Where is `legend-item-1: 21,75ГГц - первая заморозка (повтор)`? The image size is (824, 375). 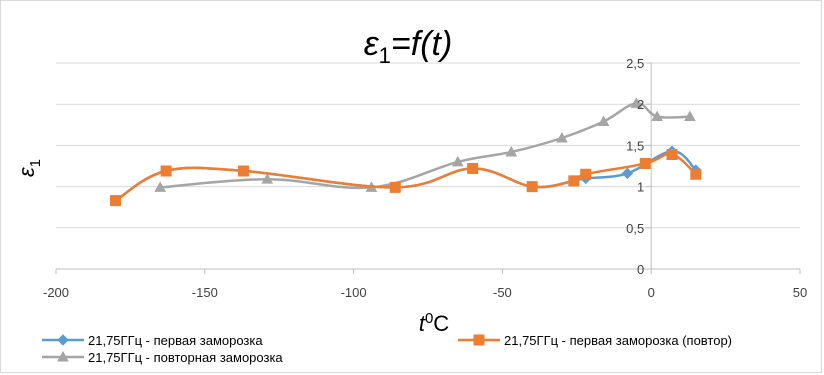 legend-item-1: 21,75ГГц - первая заморозка (повтор) is located at coordinates (595, 340).